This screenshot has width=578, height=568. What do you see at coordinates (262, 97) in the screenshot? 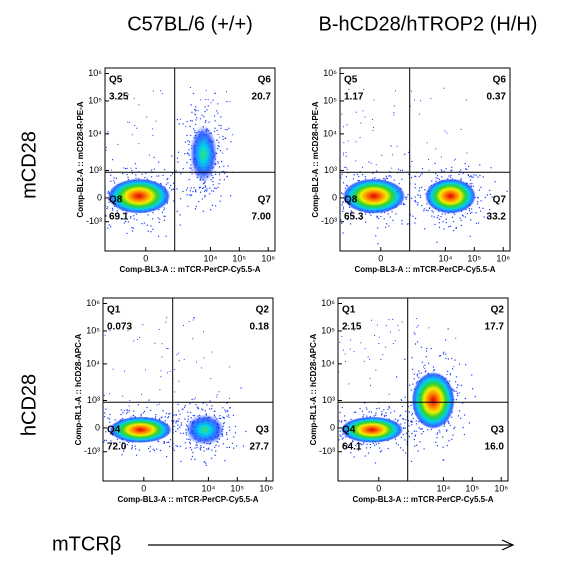
I see `quadrant-percent: 20.7` at bounding box center [262, 97].